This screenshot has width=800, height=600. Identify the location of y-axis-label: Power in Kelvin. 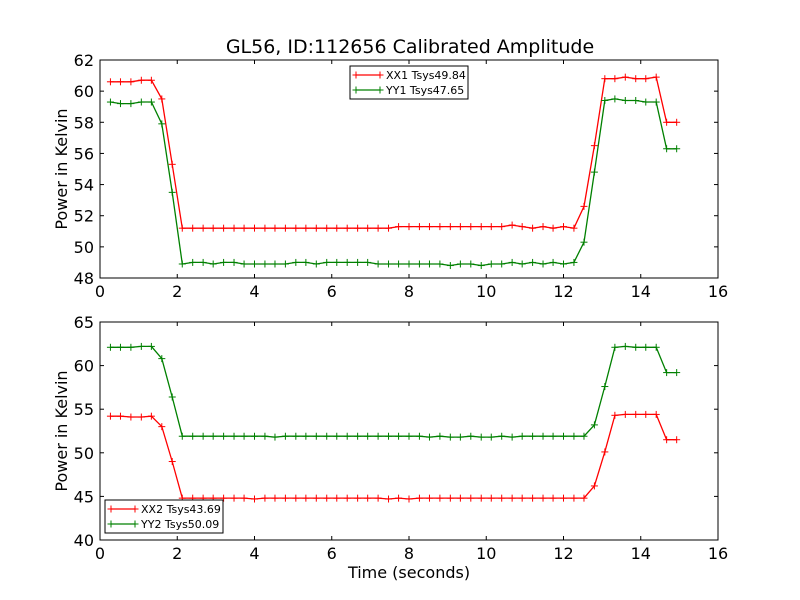
(61, 168).